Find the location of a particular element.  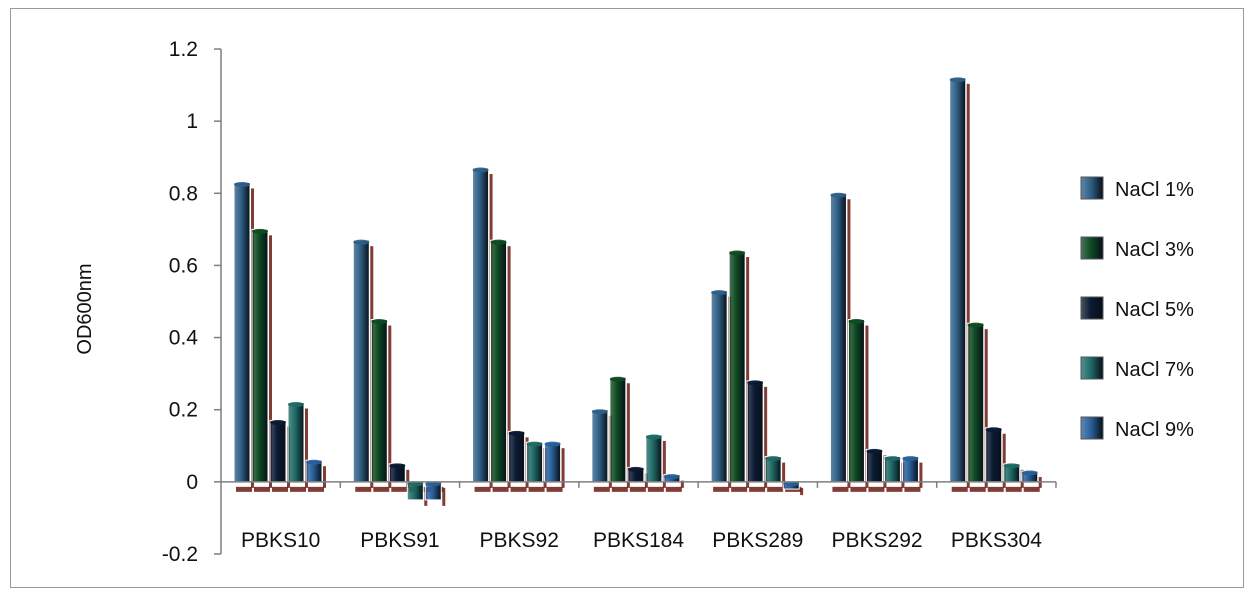

y-tick-label: 0.8 is located at coordinates (183, 193).